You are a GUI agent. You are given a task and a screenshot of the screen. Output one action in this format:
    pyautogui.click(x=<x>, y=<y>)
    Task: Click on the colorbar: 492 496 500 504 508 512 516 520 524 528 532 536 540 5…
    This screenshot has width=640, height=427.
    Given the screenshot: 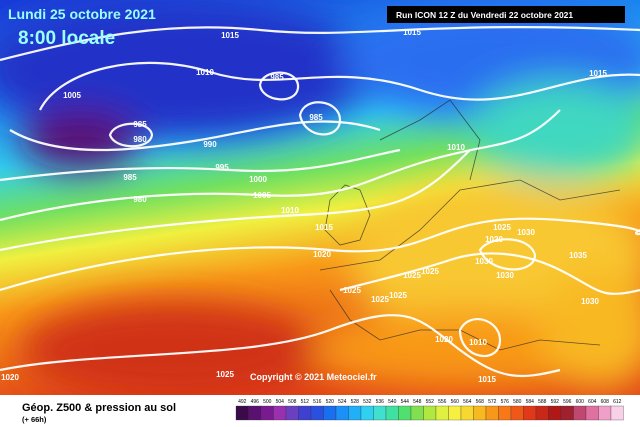 What is the action you would take?
    pyautogui.click(x=429, y=410)
    